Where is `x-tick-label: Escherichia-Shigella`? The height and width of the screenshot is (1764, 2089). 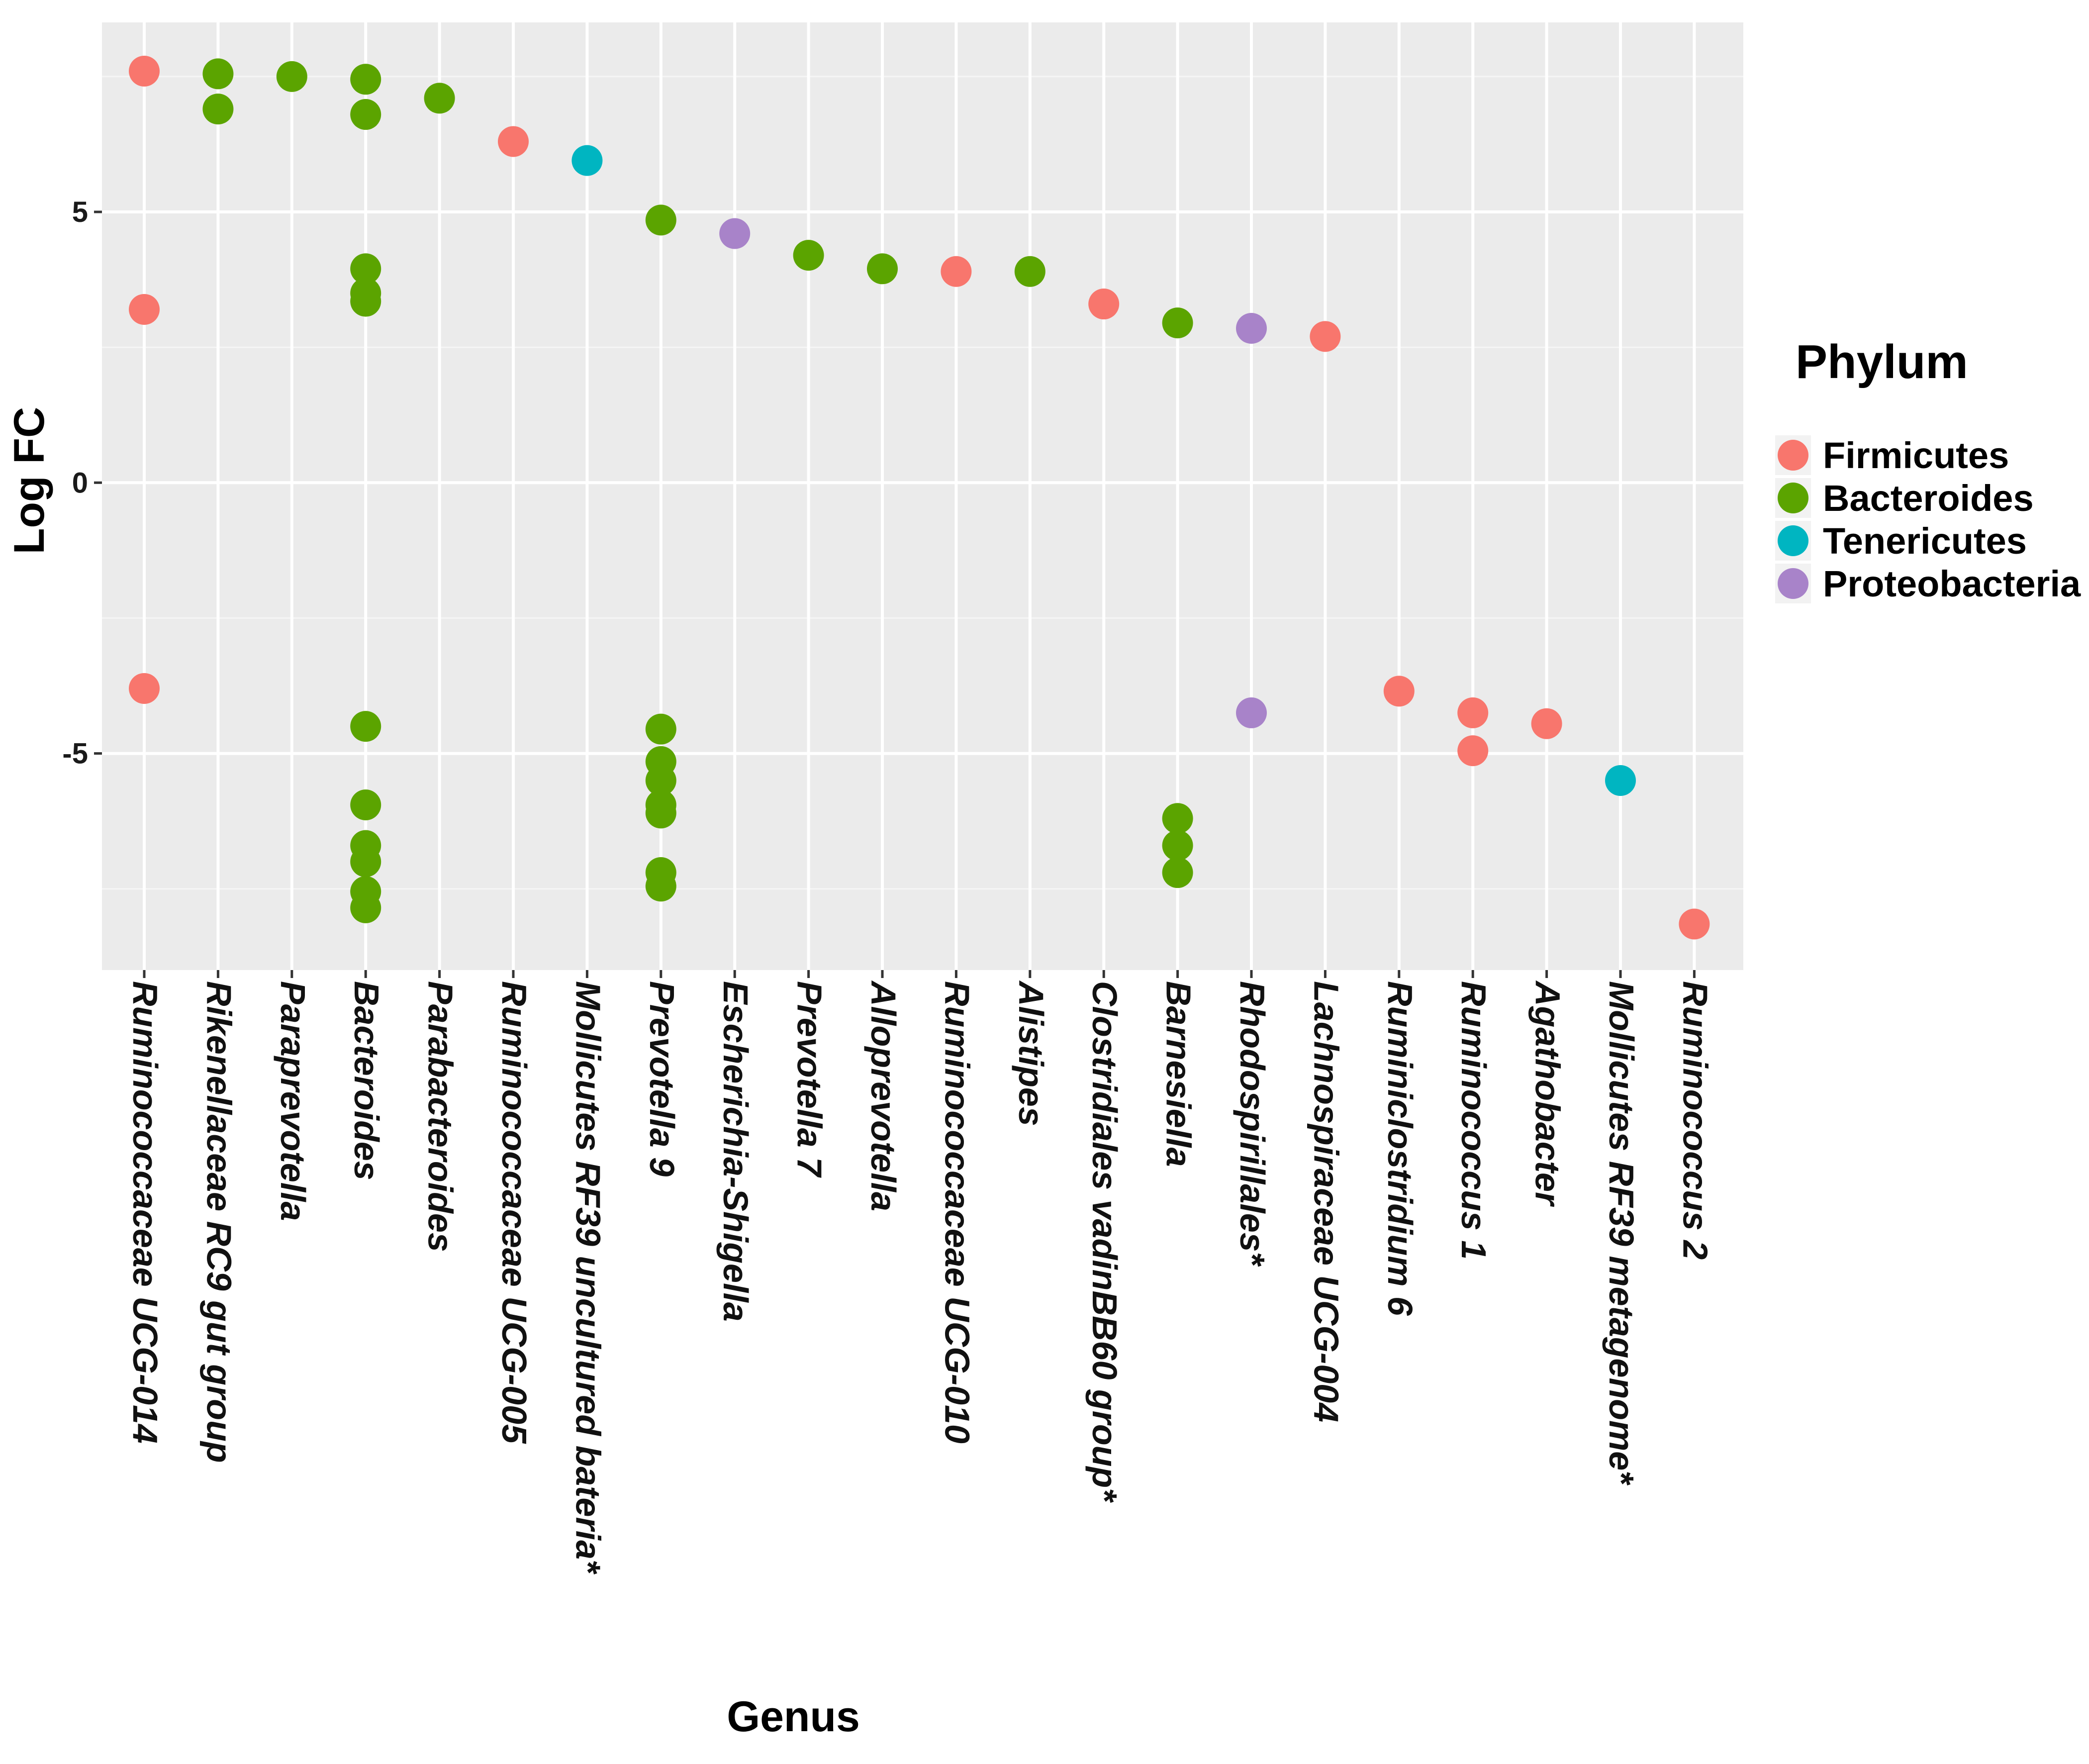 x-tick-label: Escherichia-Shigella is located at coordinates (735, 1151).